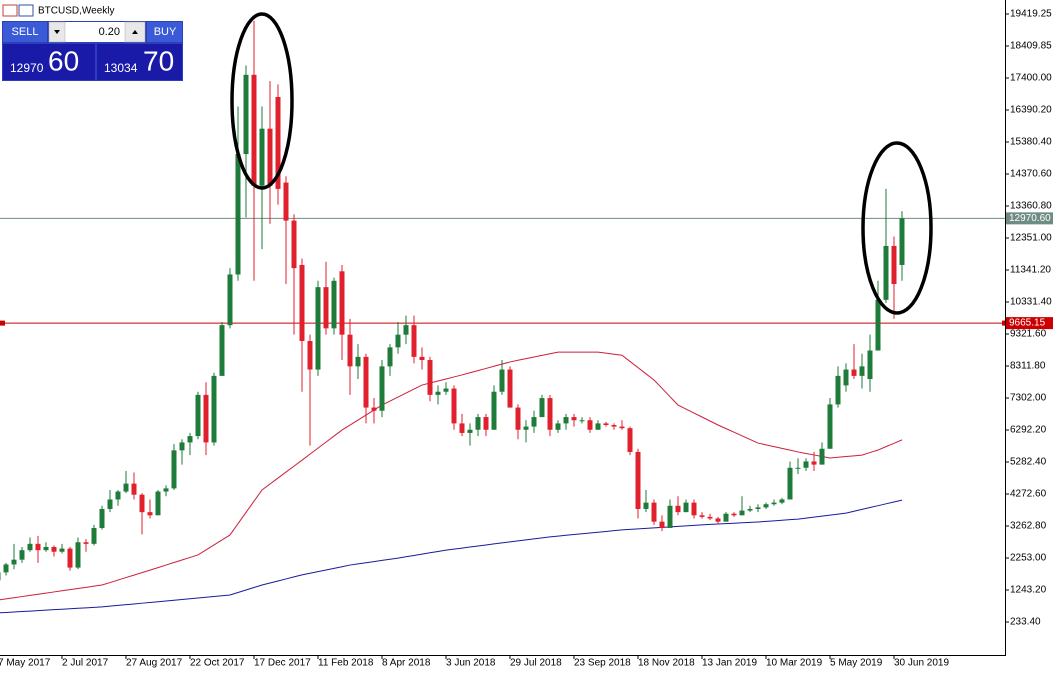 Image resolution: width=1060 pixels, height=674 pixels. Describe the element at coordinates (921, 663) in the screenshot. I see `x-tick-label: 30 Jun 2019` at that location.